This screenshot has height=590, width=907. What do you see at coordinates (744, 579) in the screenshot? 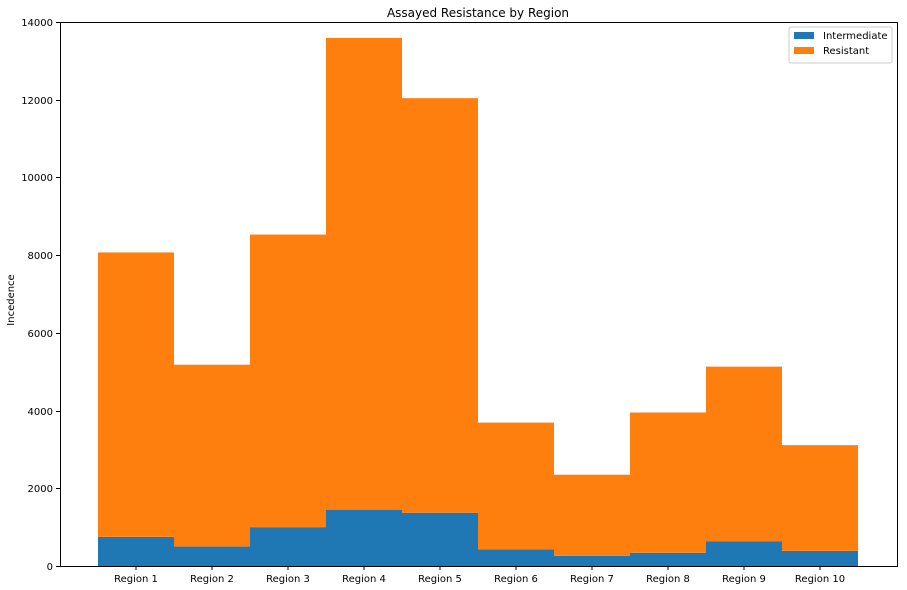
I see `x-tick-label: Region 9` at bounding box center [744, 579].